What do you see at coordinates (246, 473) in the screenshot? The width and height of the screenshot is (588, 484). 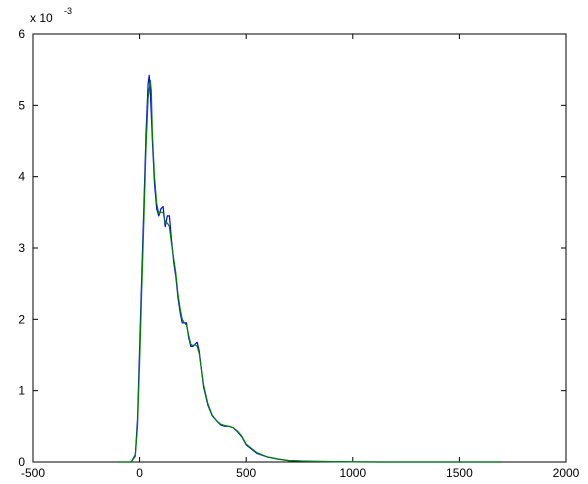 I see `x-tick-label: 500` at bounding box center [246, 473].